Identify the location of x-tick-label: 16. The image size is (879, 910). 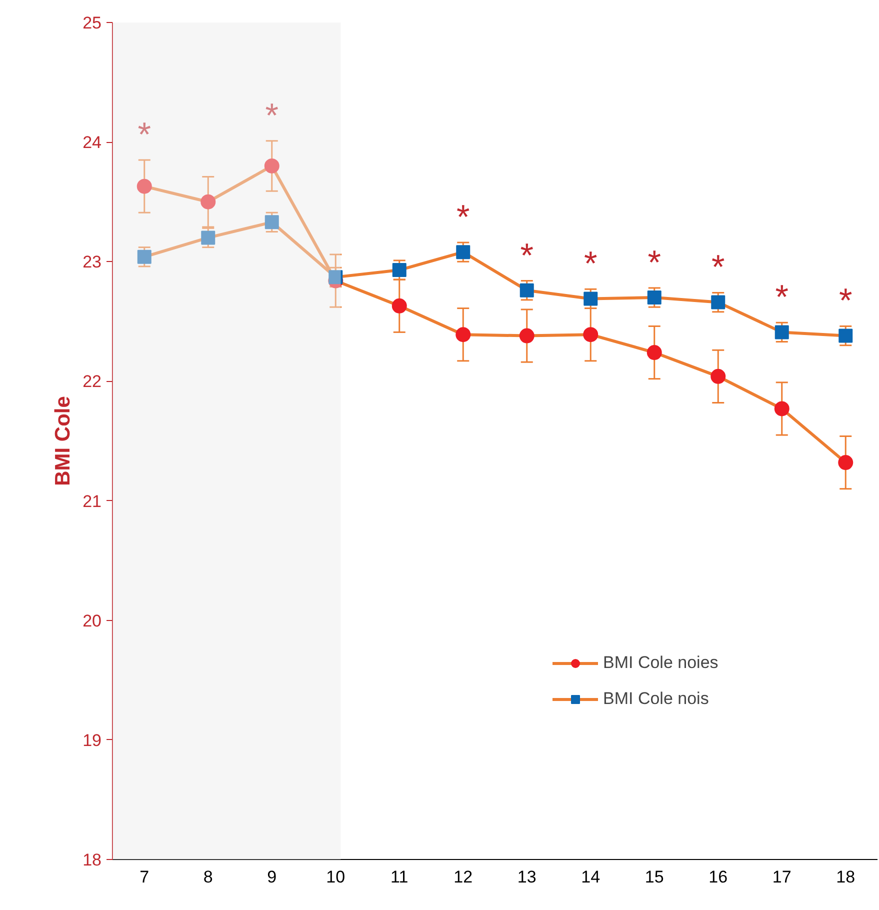
(718, 877).